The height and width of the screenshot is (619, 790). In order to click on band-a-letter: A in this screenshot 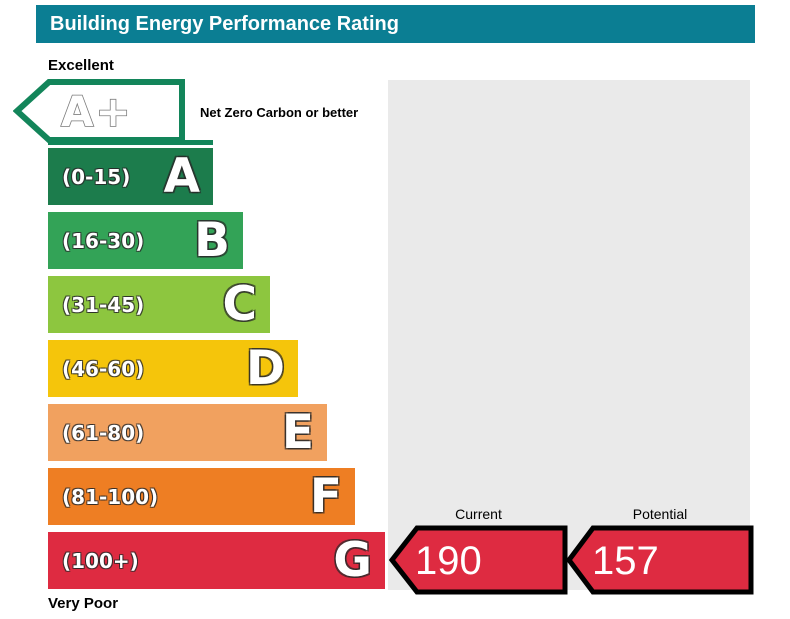, I will do `click(181, 176)`.